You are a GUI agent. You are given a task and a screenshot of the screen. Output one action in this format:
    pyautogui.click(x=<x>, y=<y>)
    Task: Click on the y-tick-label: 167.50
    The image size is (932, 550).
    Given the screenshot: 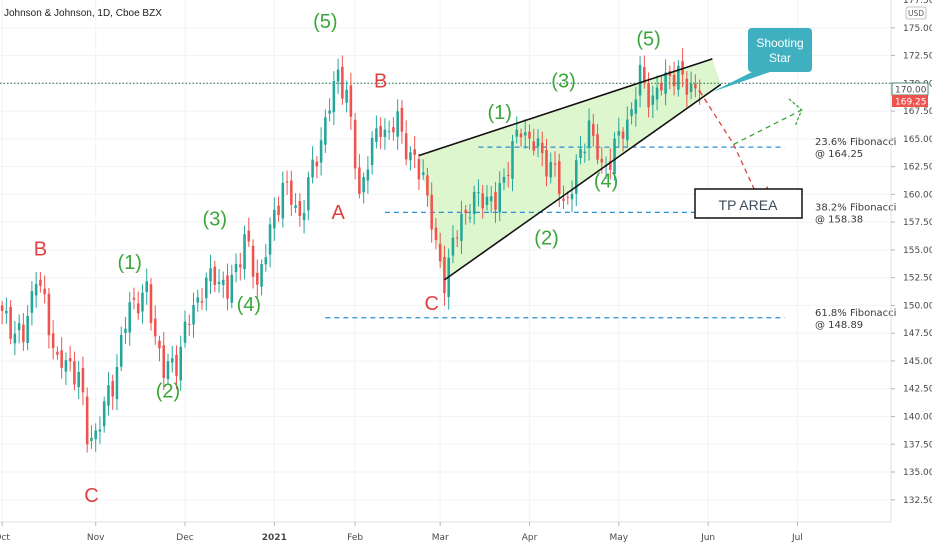 What is the action you would take?
    pyautogui.click(x=917, y=112)
    